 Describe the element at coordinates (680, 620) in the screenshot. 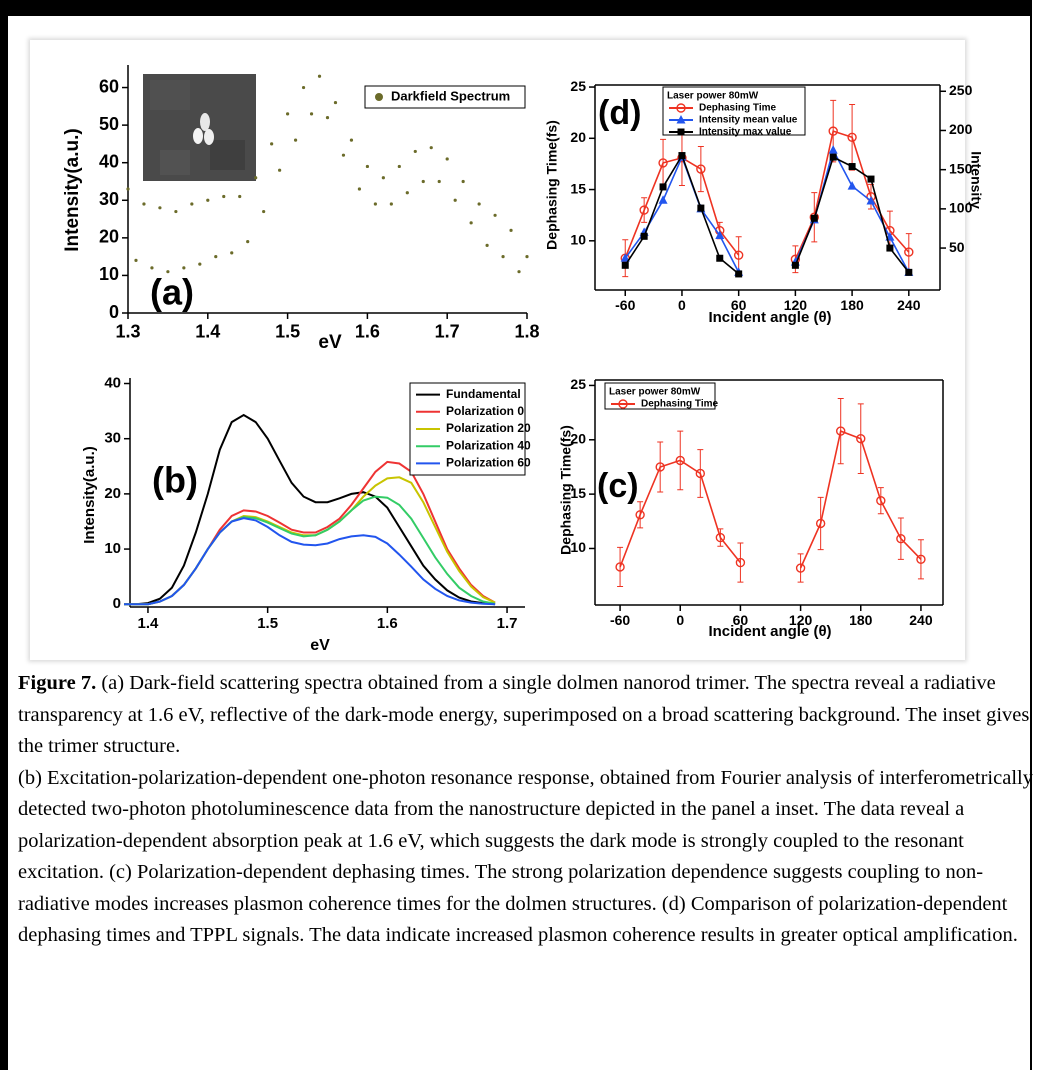

I see `x-tick-label: 0` at that location.